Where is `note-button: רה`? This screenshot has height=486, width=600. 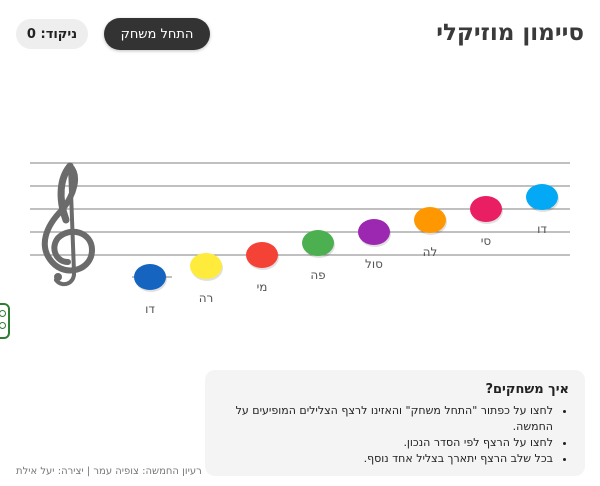
note-button: רה is located at coordinates (206, 279).